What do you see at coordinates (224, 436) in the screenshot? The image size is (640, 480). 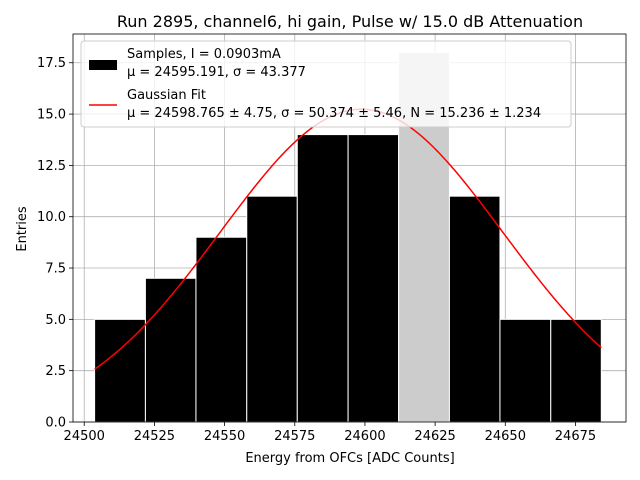 I see `x-tick-label: 24550` at bounding box center [224, 436].